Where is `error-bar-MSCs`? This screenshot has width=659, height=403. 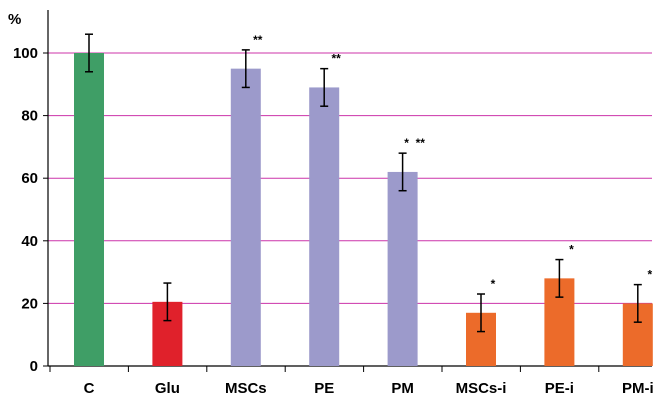 error-bar-MSCs is located at coordinates (245, 69).